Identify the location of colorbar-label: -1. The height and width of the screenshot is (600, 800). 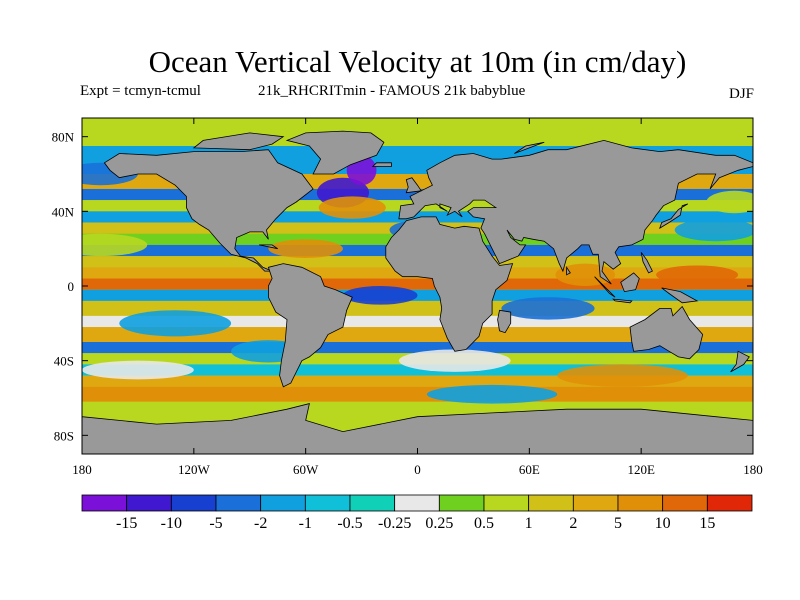
(305, 523).